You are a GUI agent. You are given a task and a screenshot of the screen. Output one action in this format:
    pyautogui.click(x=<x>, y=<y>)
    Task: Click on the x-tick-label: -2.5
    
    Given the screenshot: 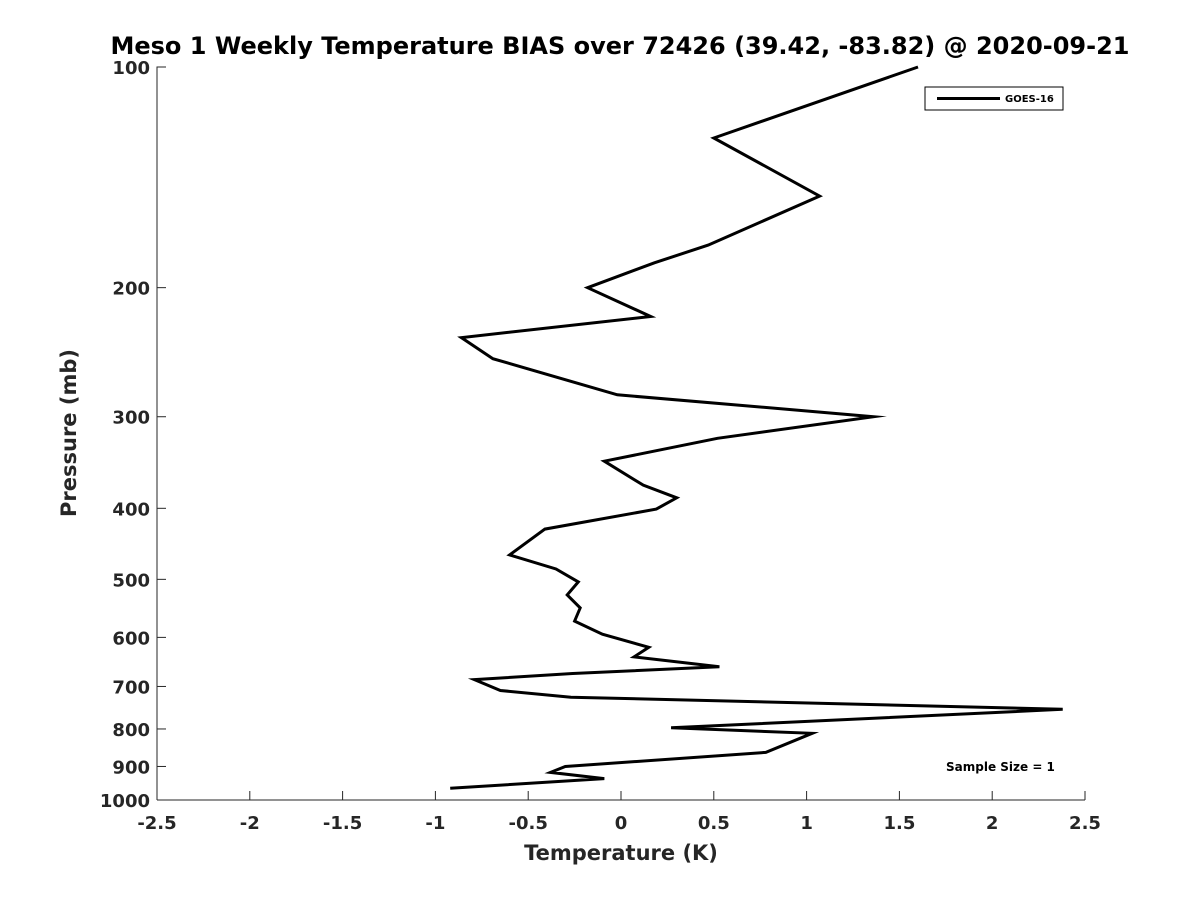 What is the action you would take?
    pyautogui.click(x=156, y=823)
    